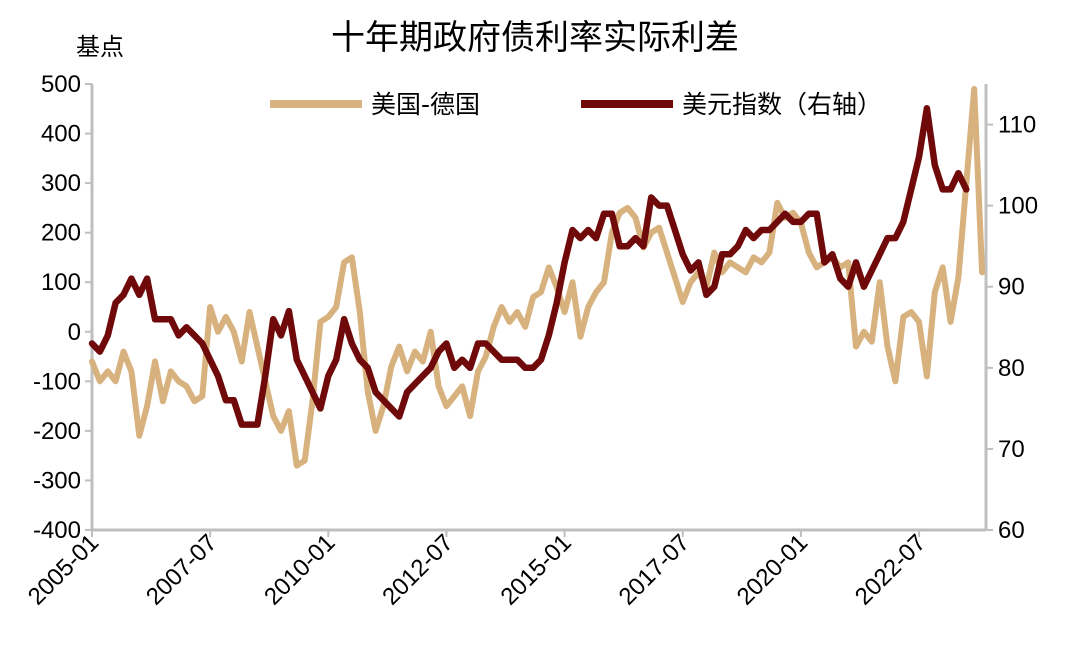  Describe the element at coordinates (61, 282) in the screenshot. I see `left-tick-label: 100` at that location.